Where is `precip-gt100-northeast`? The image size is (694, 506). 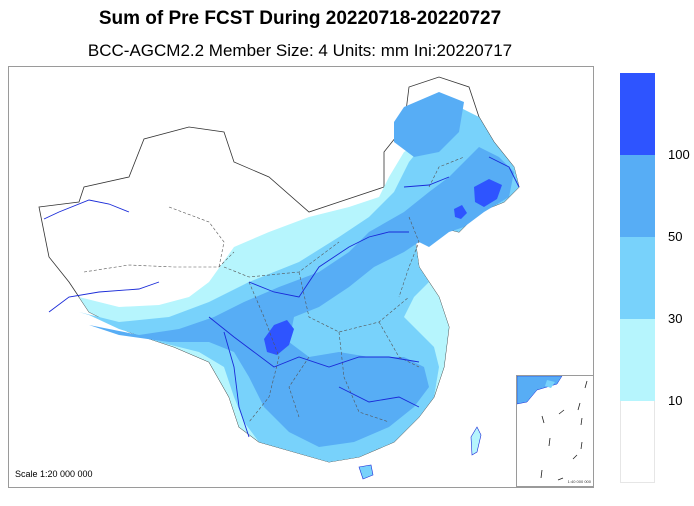
precip-gt100-northeast is located at coordinates (488, 193).